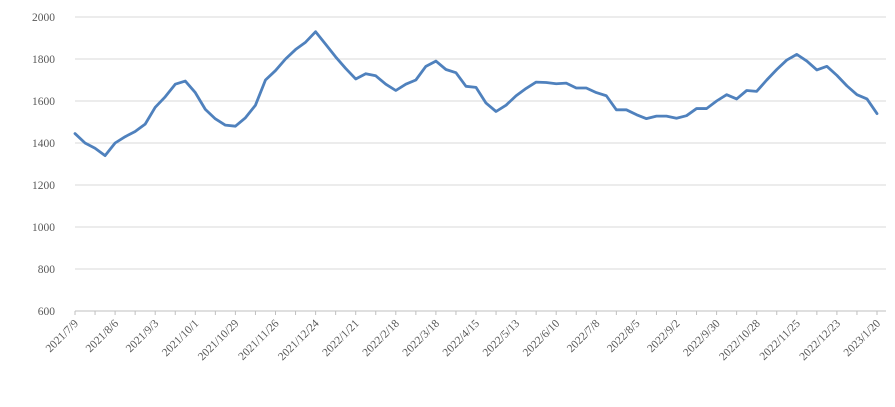 The height and width of the screenshot is (407, 895). I want to click on x-axis-tick-label: 2022/7/8, so click(584, 336).